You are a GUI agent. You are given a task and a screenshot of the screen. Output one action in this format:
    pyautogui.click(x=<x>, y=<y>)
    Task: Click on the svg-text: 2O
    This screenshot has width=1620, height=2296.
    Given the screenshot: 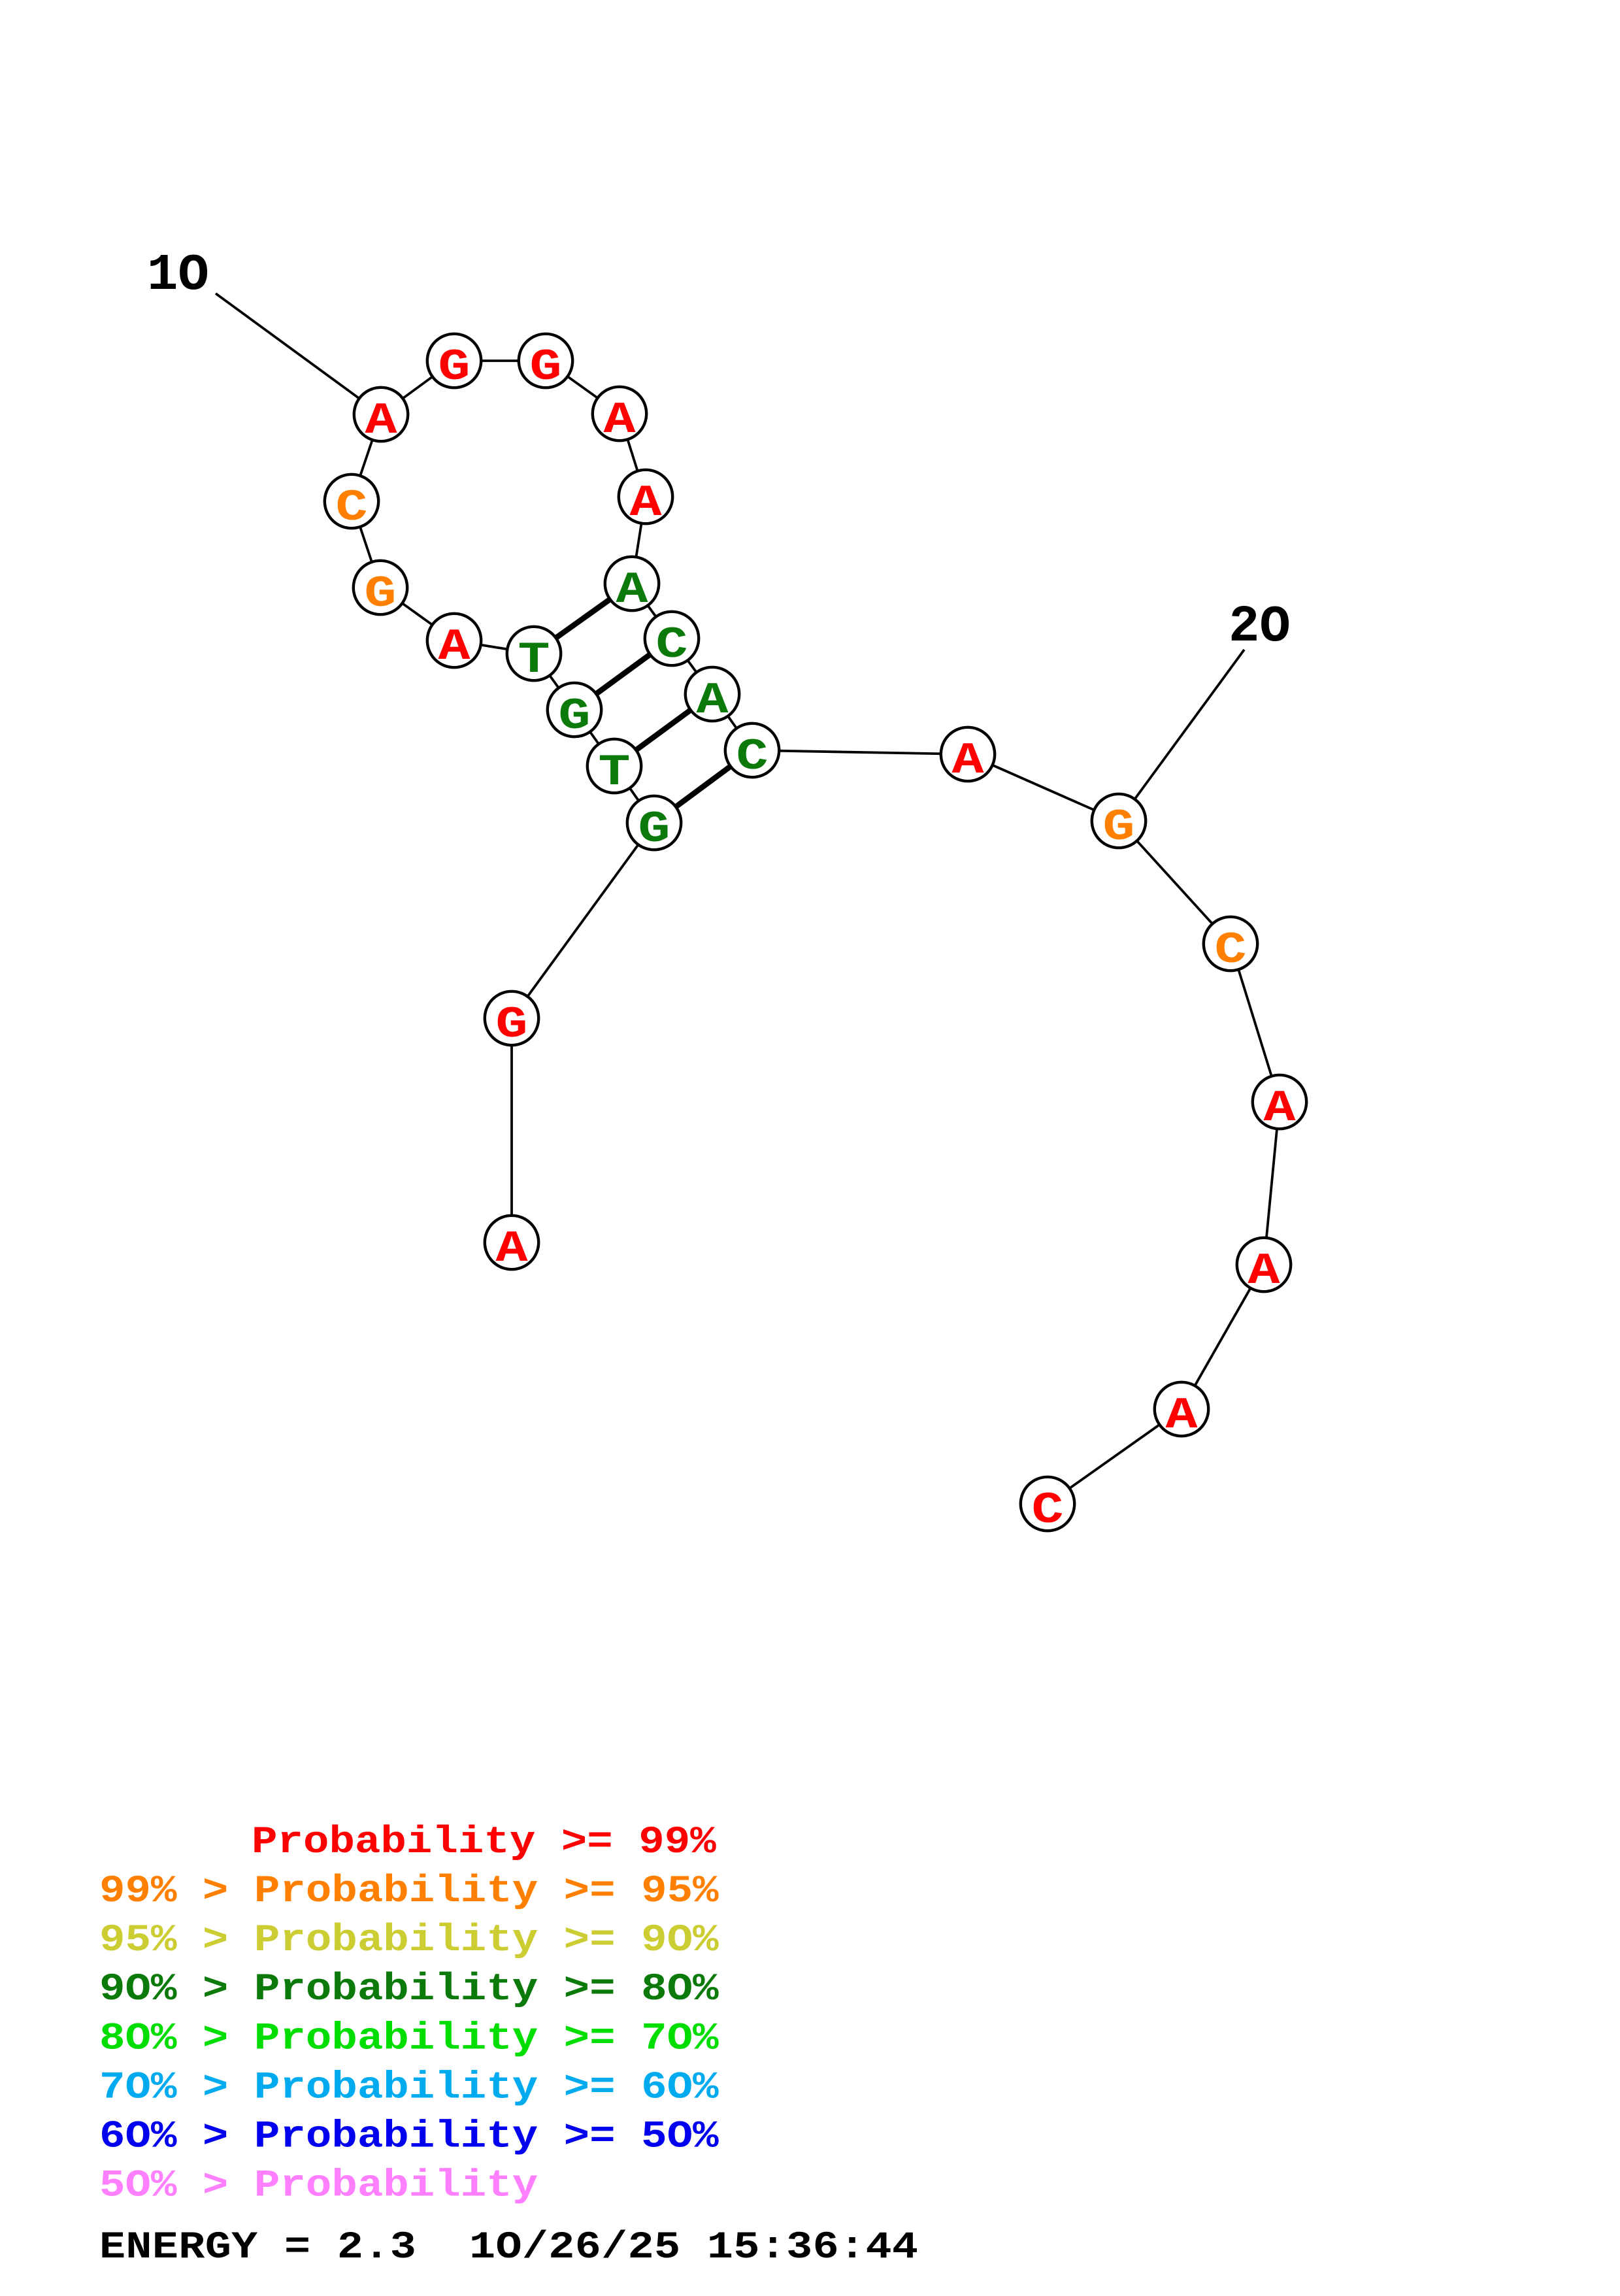 What is the action you would take?
    pyautogui.click(x=1260, y=626)
    